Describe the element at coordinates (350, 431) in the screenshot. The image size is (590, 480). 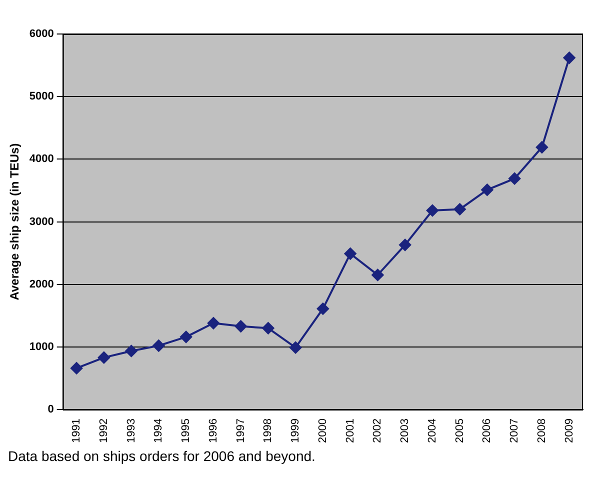
I see `x-tick-label: 2001` at that location.